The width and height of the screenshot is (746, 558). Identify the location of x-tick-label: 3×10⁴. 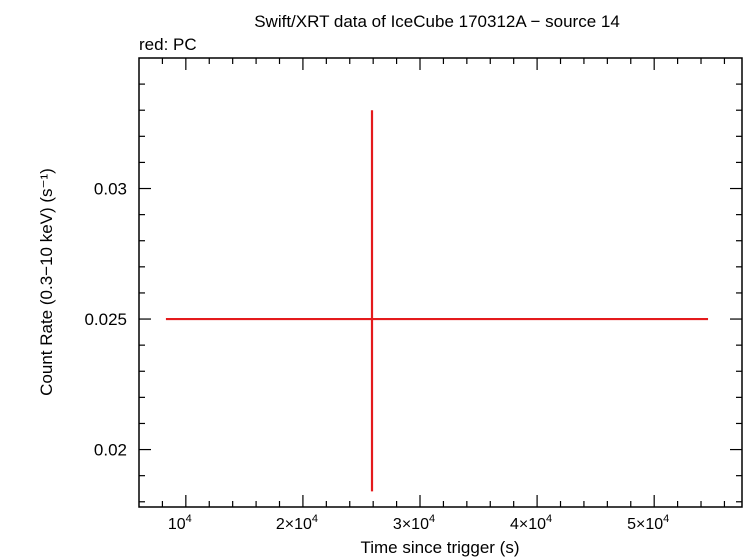
(414, 523).